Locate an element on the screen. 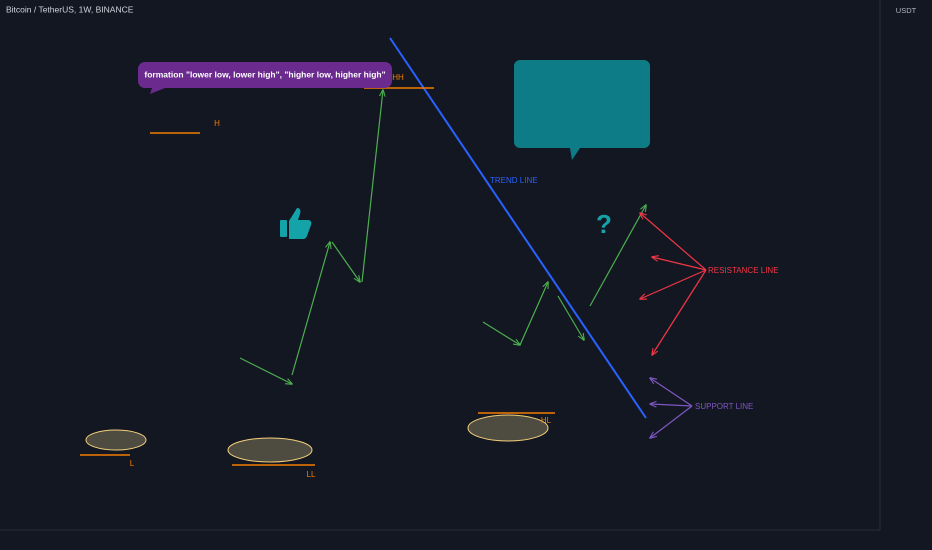  price-axis is located at coordinates (906, 275).